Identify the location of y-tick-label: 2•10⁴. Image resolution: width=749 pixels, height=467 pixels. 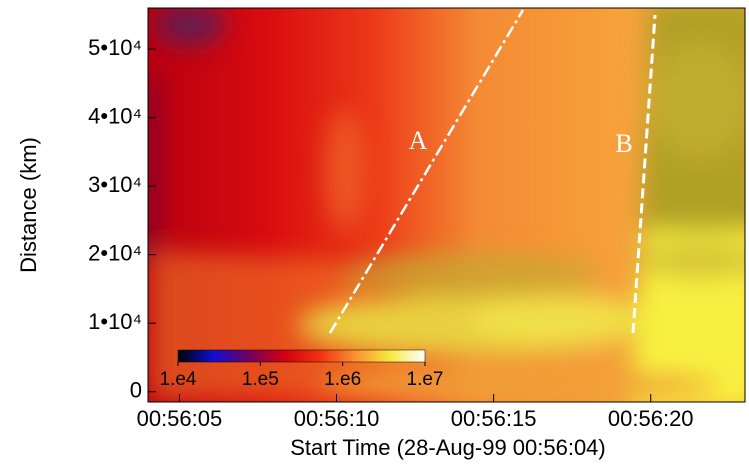
(115, 252).